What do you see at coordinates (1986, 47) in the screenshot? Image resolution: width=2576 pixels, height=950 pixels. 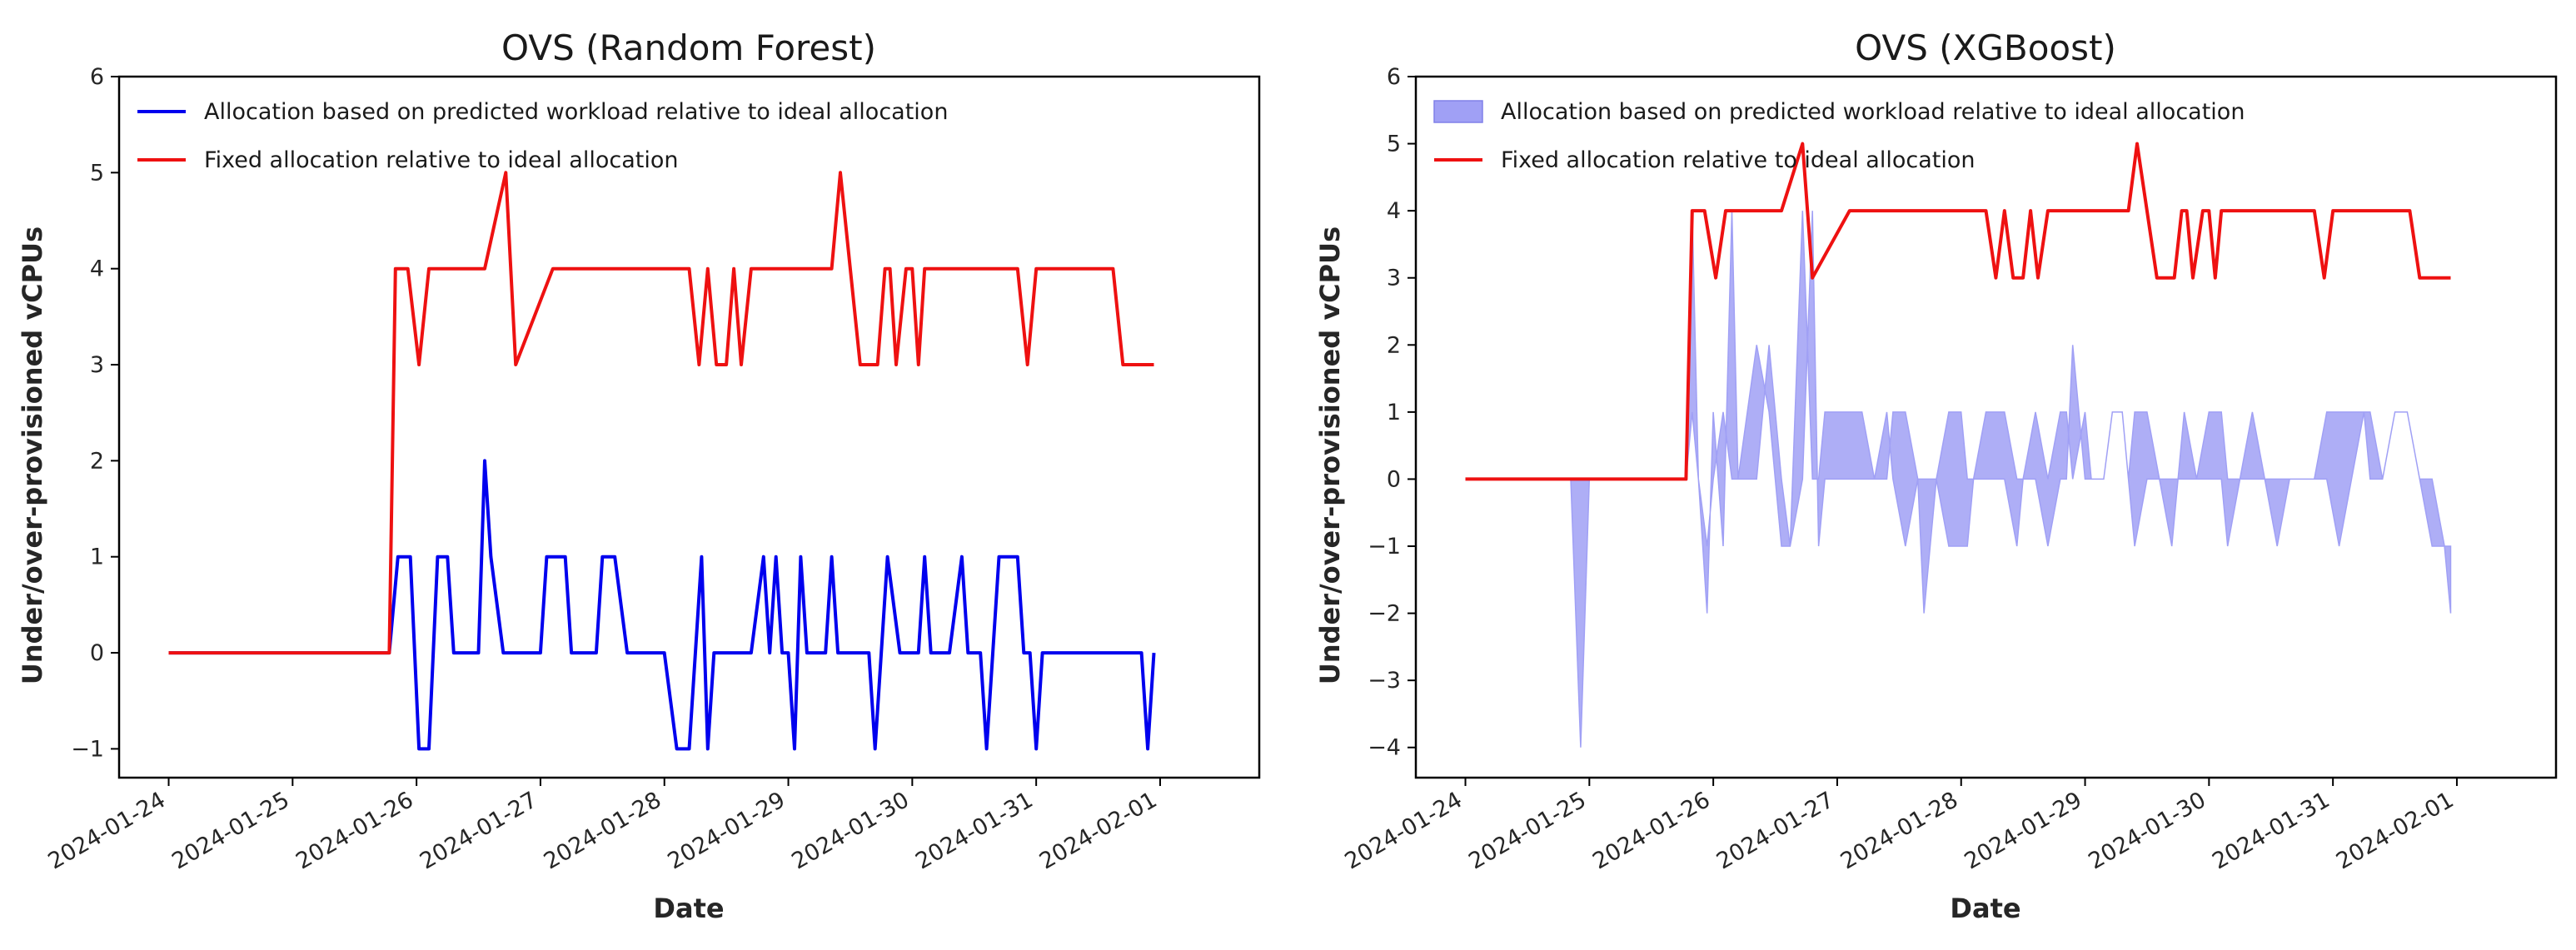 I see `chart-title: OVS (XGBoost)` at bounding box center [1986, 47].